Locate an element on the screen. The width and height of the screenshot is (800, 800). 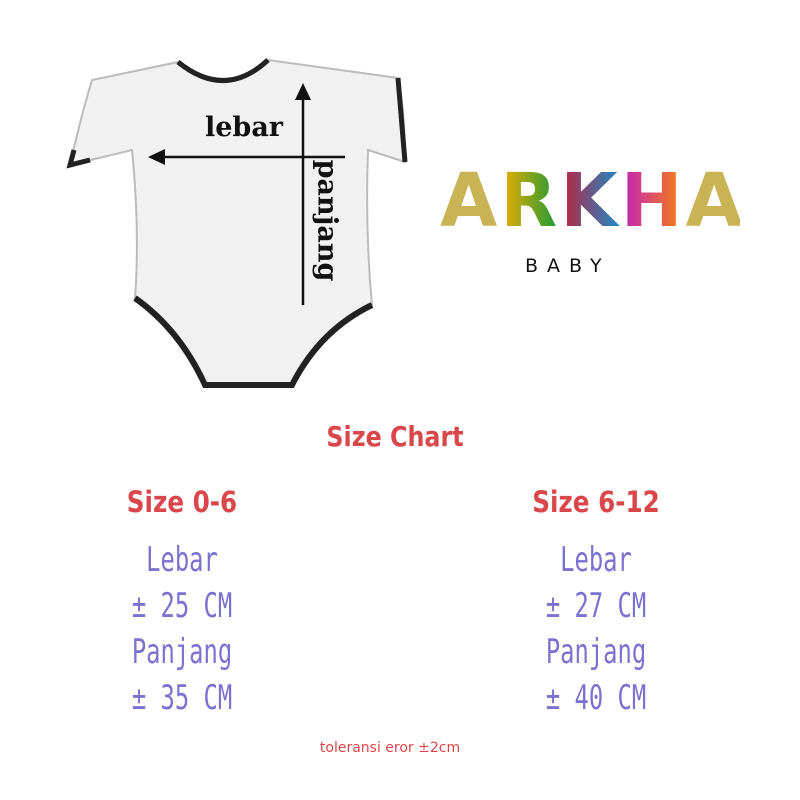
width-arrowhead is located at coordinates (156, 157).